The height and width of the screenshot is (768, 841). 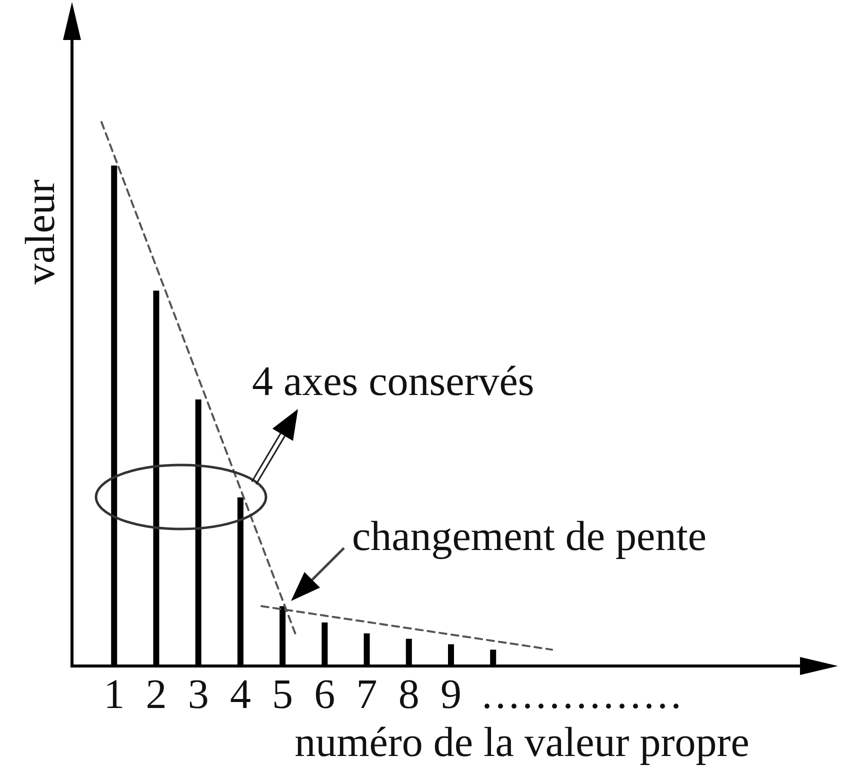 I want to click on annotation: 4 axes conservés, so click(x=393, y=382).